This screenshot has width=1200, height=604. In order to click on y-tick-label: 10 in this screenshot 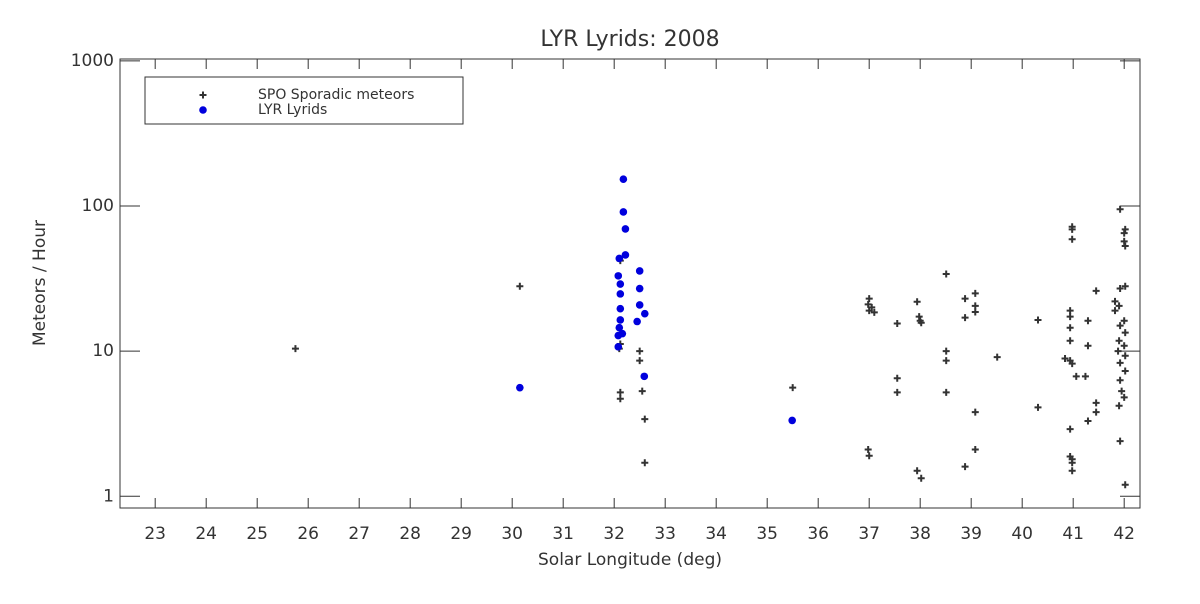, I will do `click(103, 351)`.